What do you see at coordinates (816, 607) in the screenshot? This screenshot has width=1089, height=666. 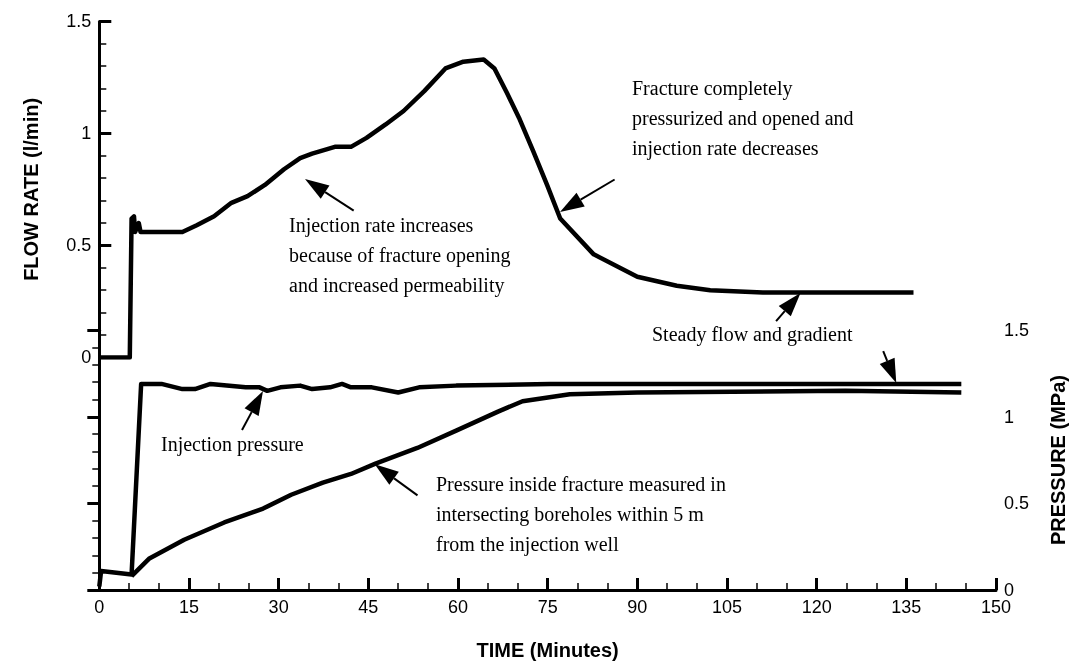 I see `x-tick-label: 120` at bounding box center [816, 607].